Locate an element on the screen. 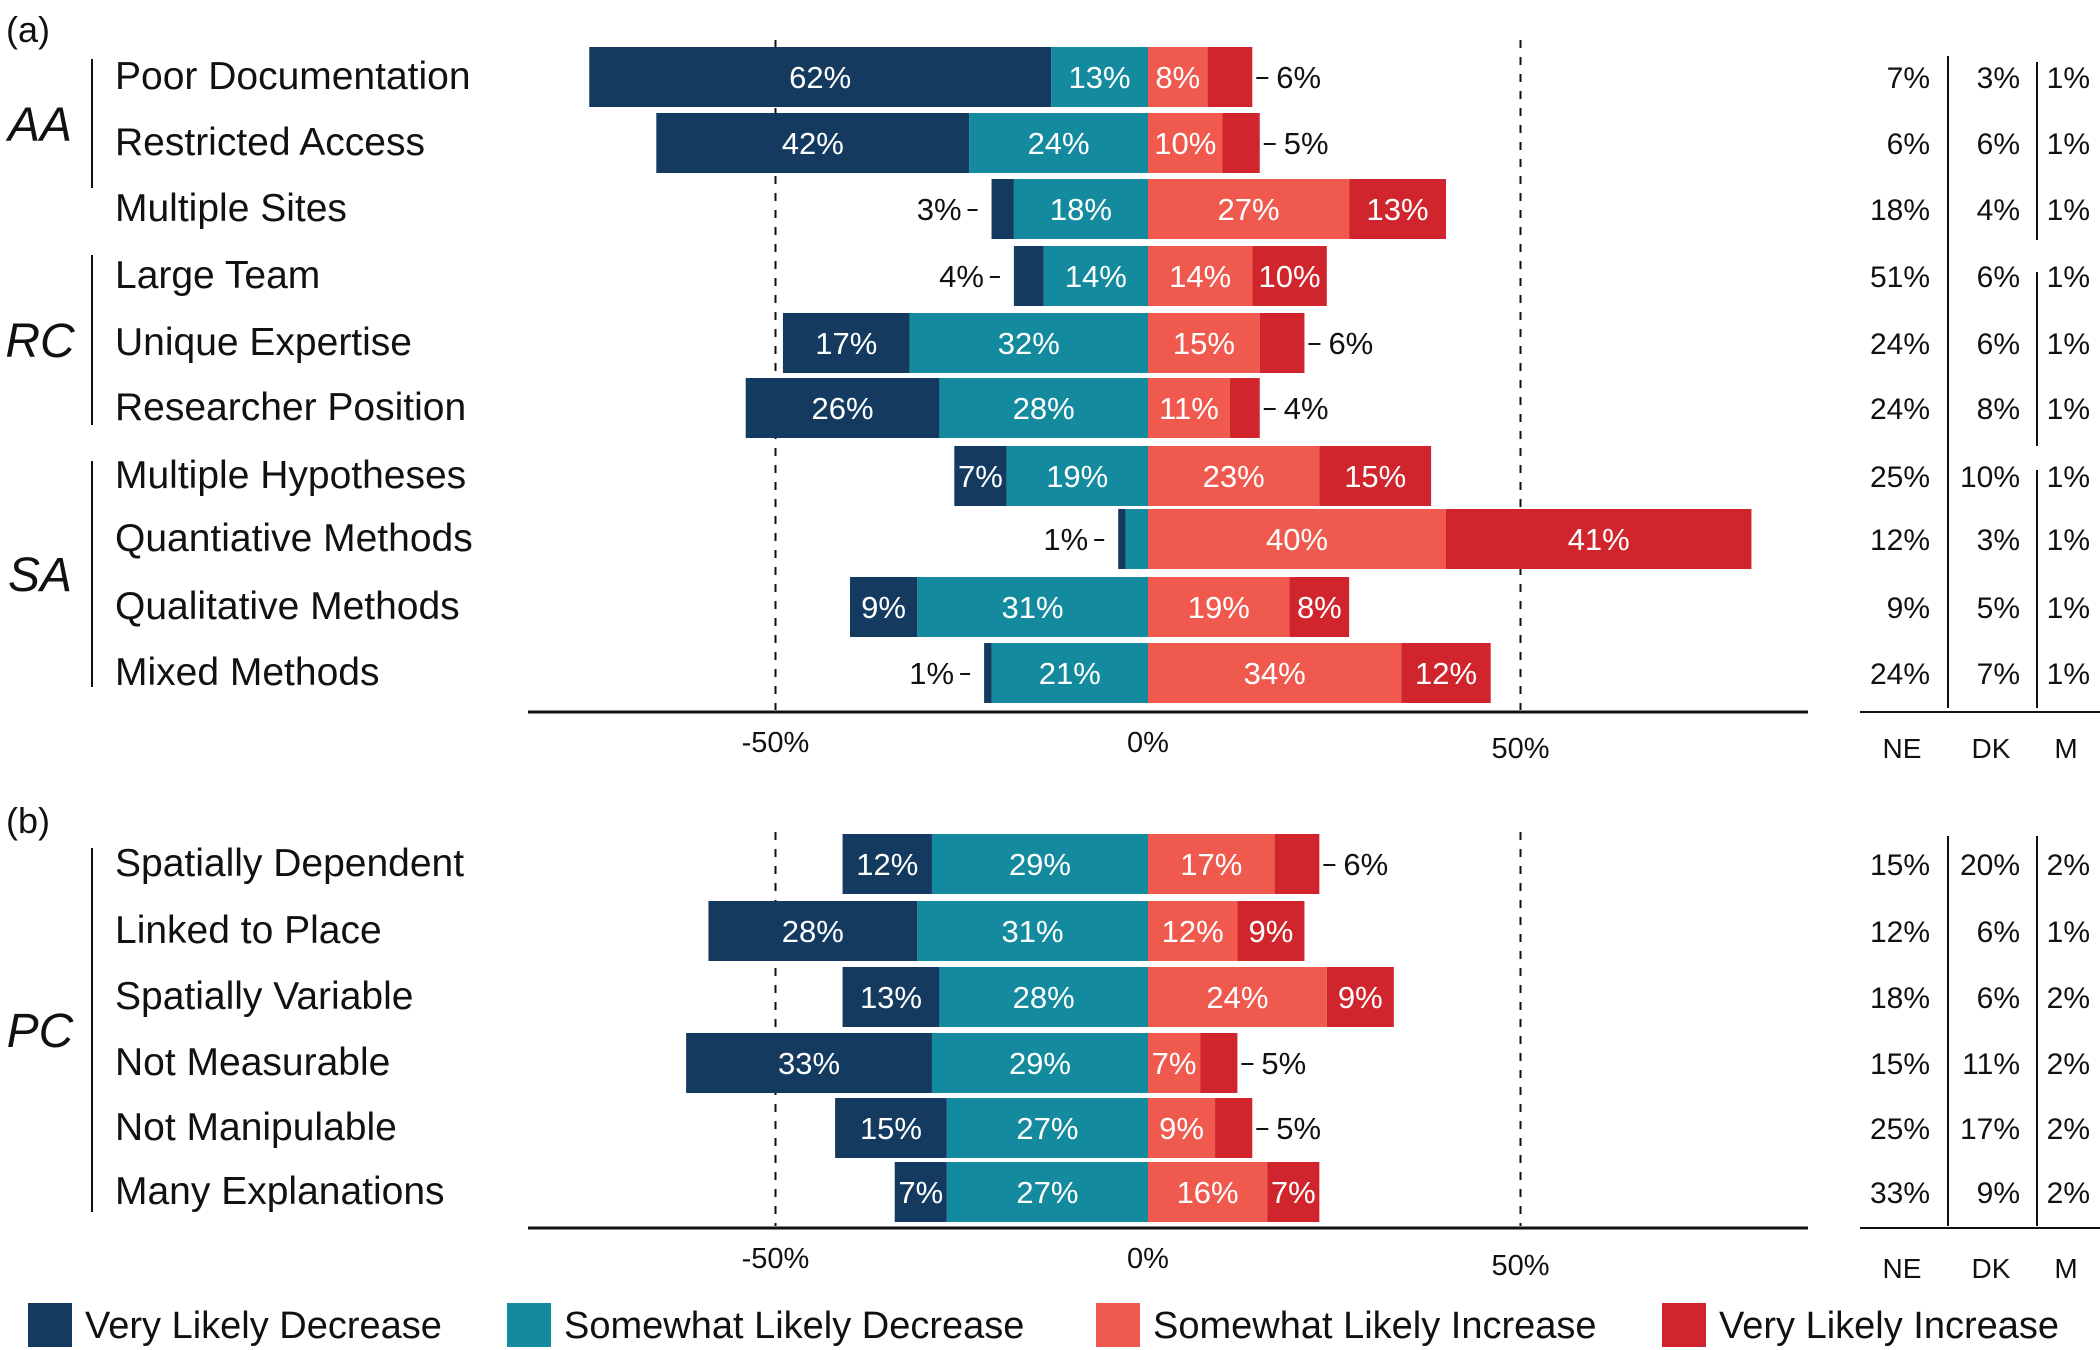 The width and height of the screenshot is (2100, 1350). bar-label: 19% is located at coordinates (1077, 476).